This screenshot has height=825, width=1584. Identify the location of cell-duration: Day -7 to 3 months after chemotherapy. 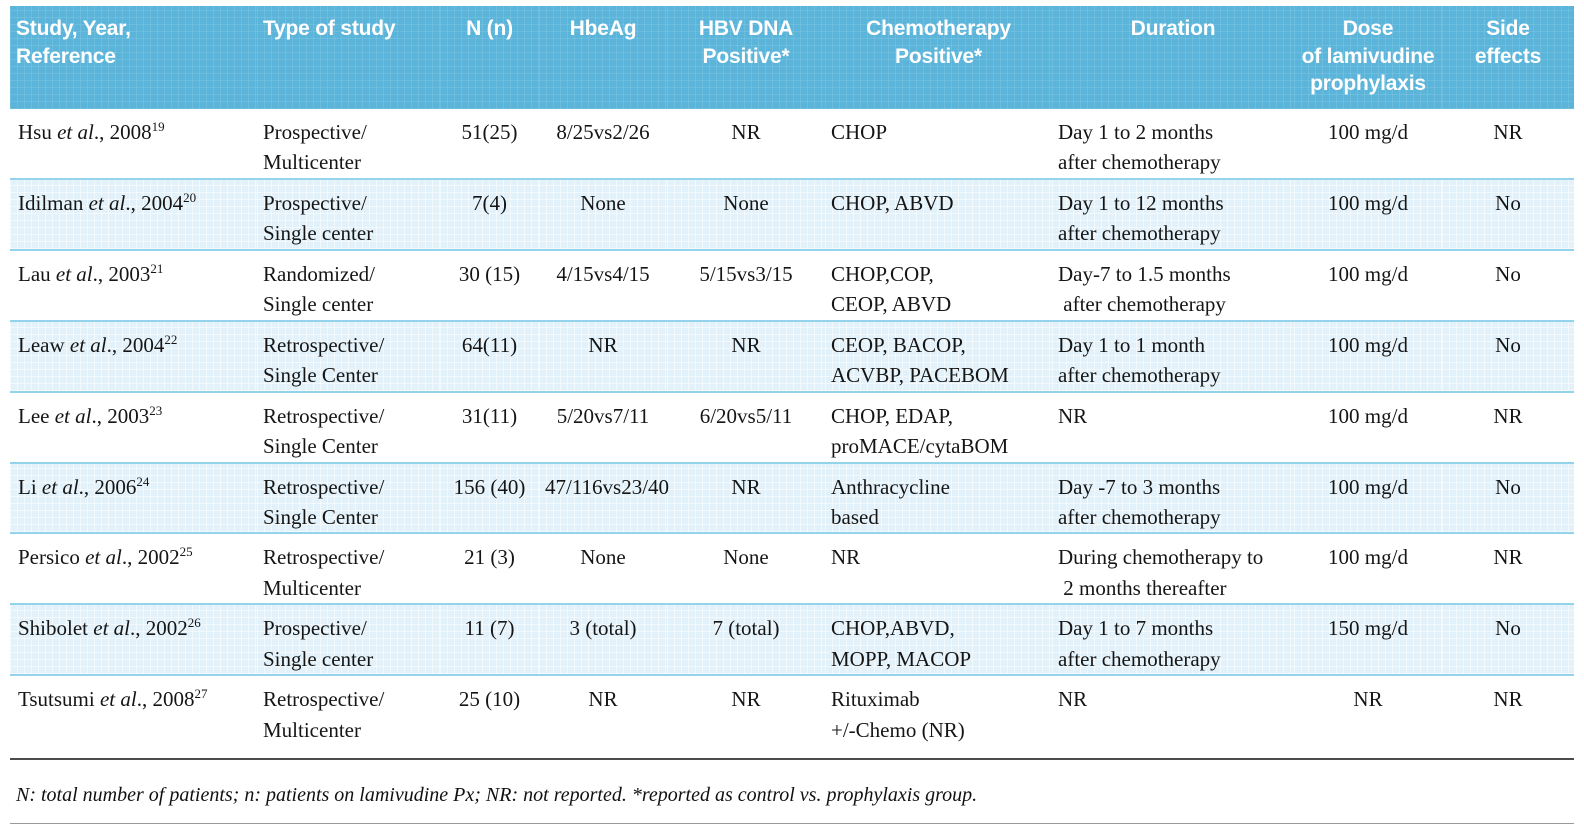
(1173, 498).